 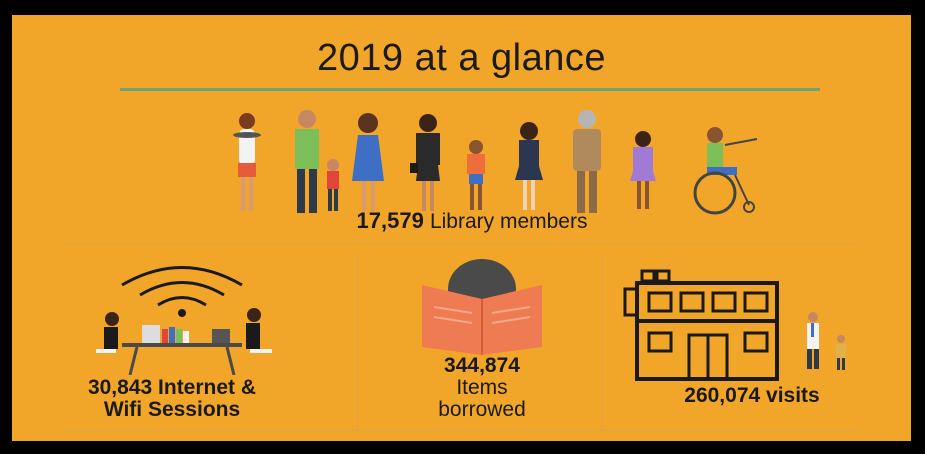 I want to click on members-label: Library members, so click(x=508, y=221).